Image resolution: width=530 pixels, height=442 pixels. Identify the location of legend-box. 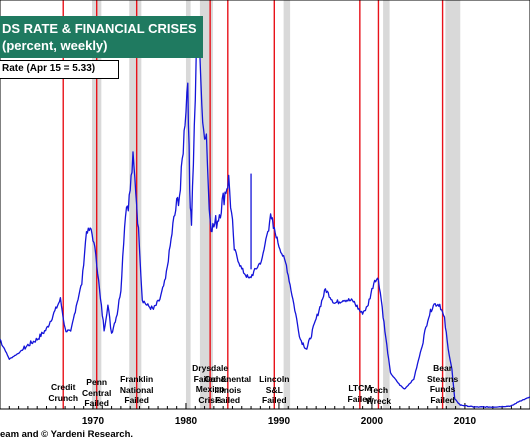
(59, 69).